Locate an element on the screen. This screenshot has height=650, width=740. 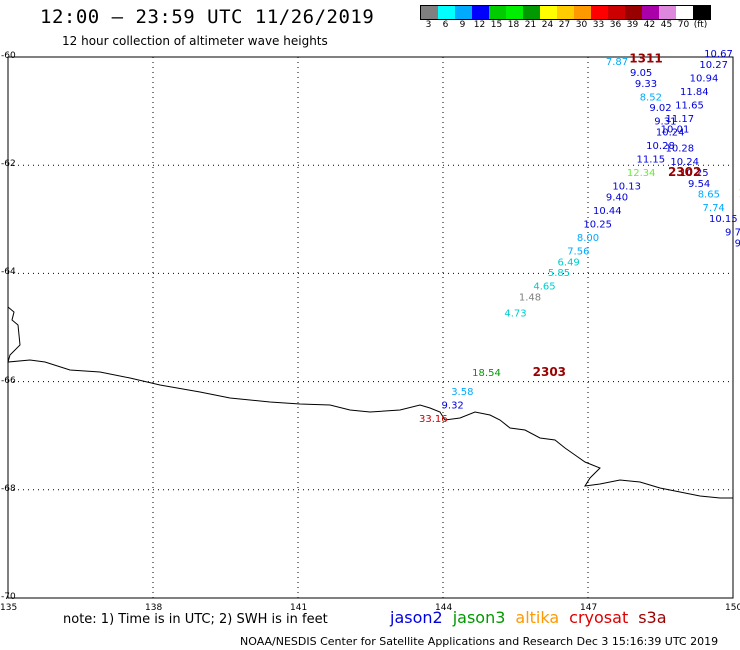
satellite-legend-item: cryosat is located at coordinates (599, 617).